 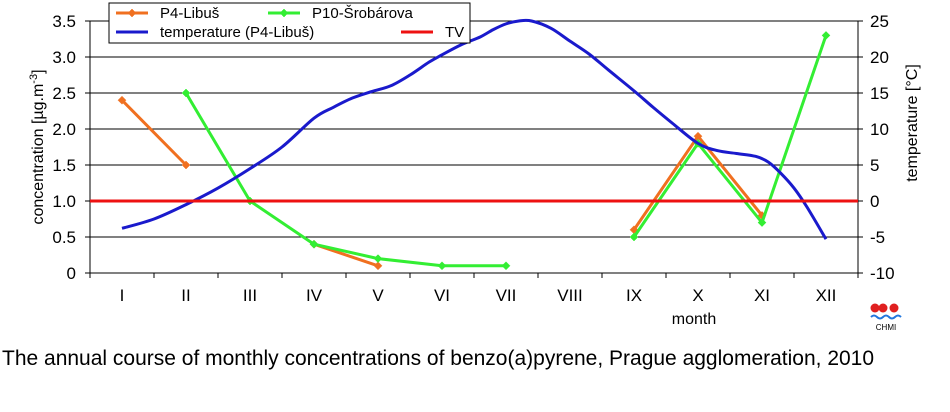 What do you see at coordinates (697, 295) in the screenshot?
I see `x-tick-label: X` at bounding box center [697, 295].